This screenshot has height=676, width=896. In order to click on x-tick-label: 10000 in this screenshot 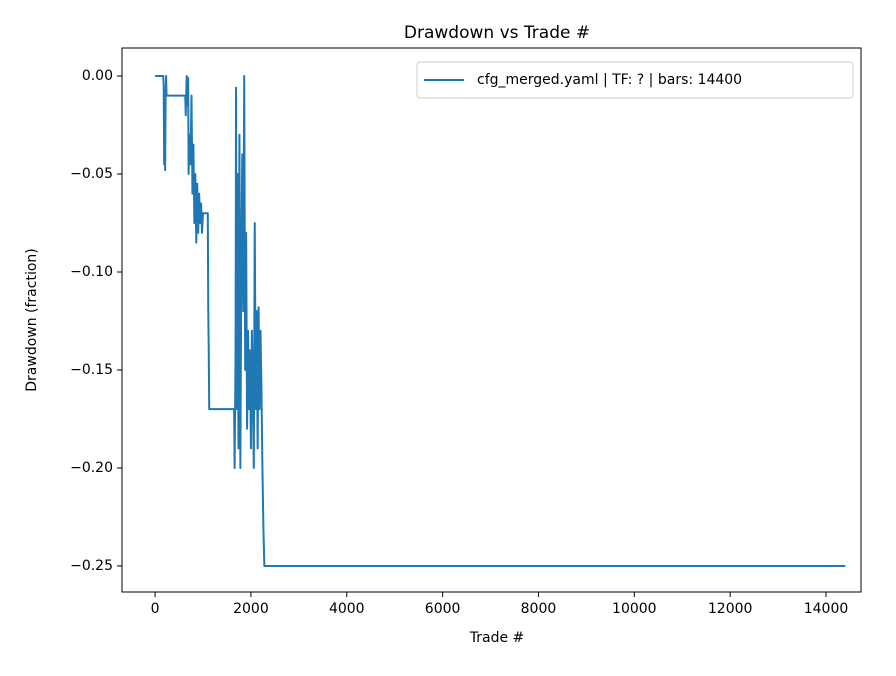, I will do `click(634, 609)`.